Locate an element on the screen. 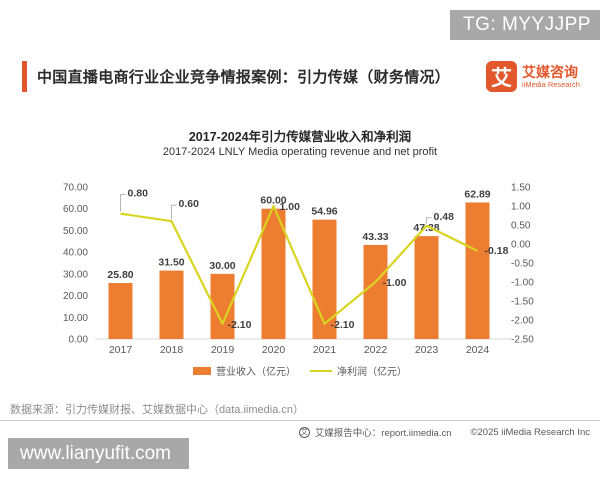  x-axis-label-2023: 2023 is located at coordinates (427, 350).